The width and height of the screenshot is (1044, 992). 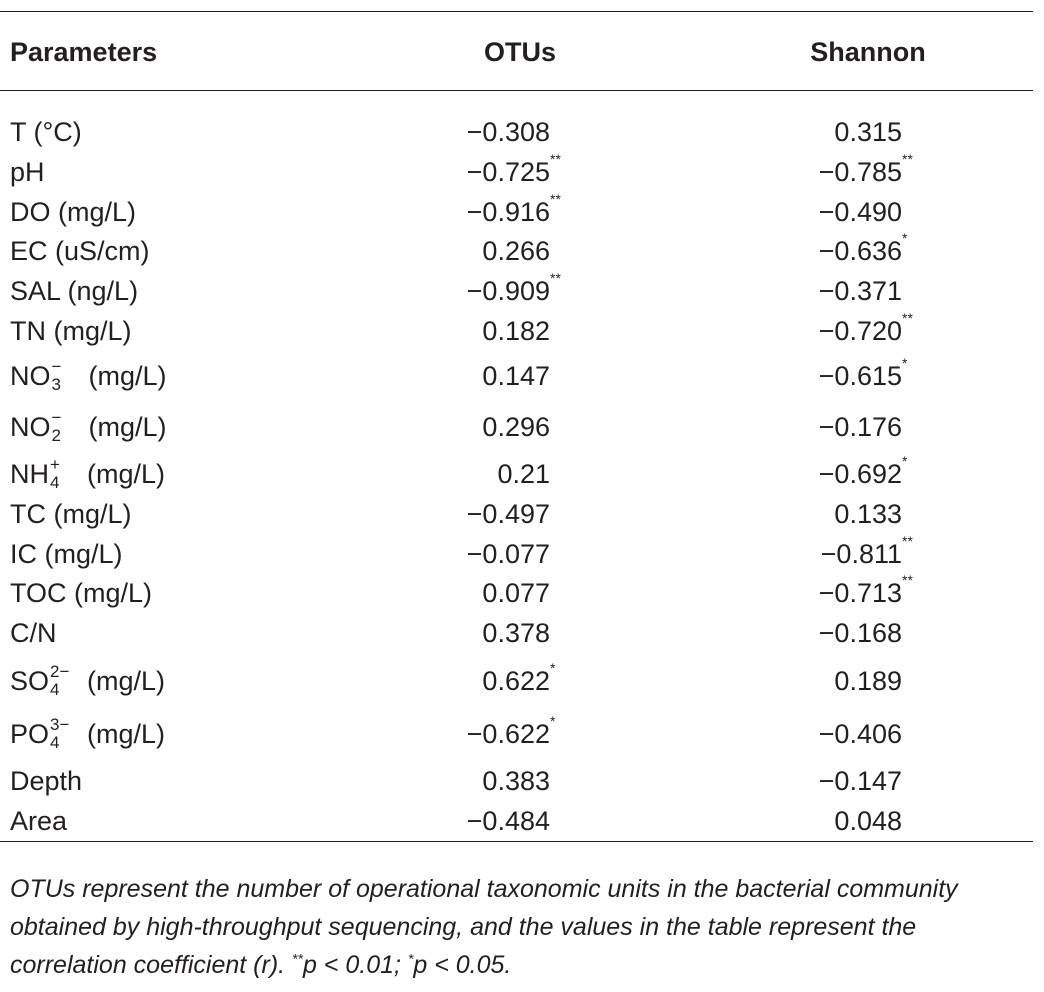 What do you see at coordinates (516, 90) in the screenshot?
I see `header-rule` at bounding box center [516, 90].